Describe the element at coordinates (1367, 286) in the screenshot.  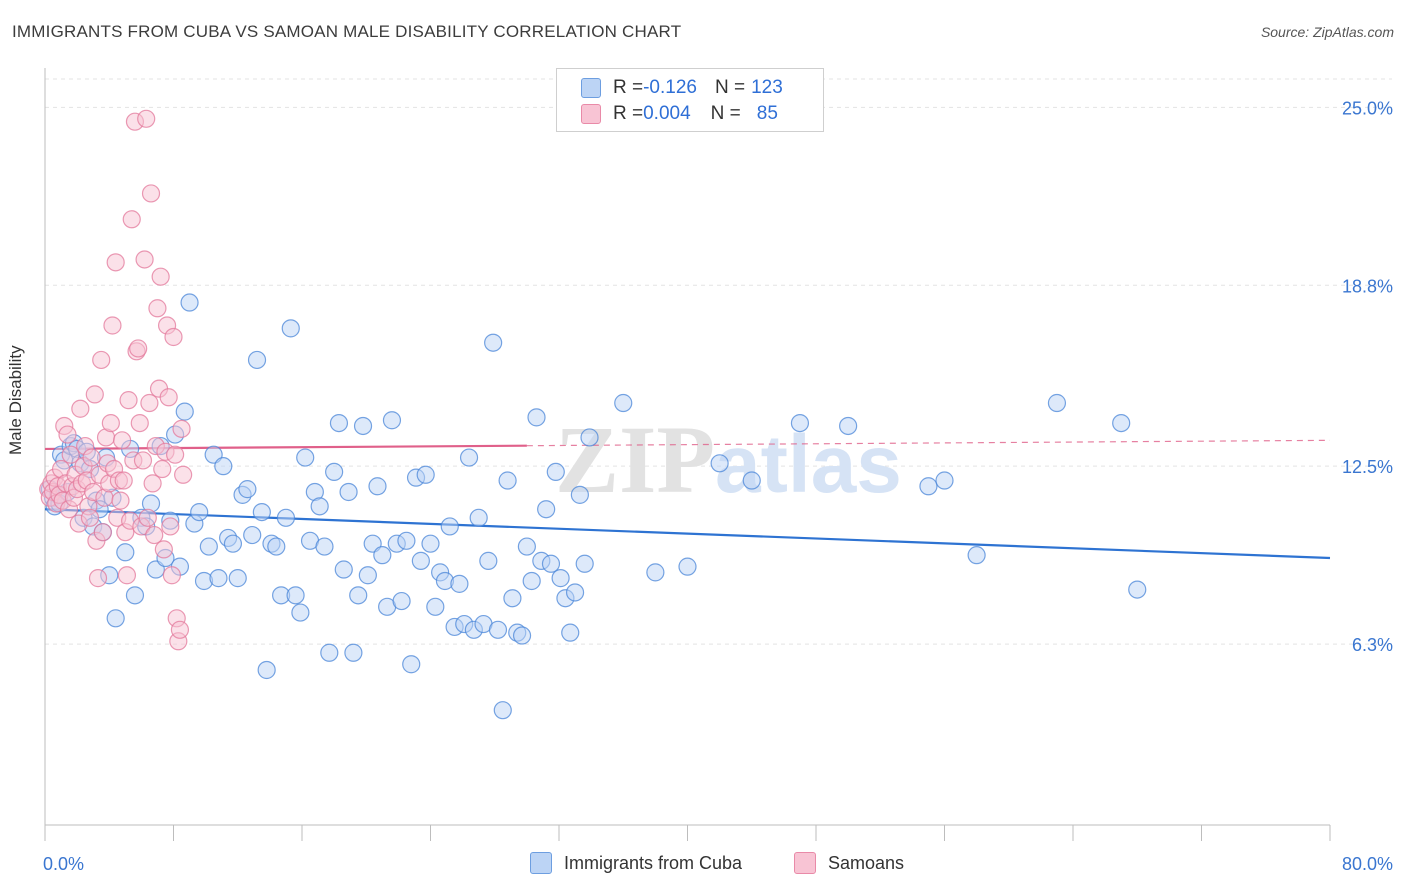
I see `y-tick-label: 18.8%` at that location.